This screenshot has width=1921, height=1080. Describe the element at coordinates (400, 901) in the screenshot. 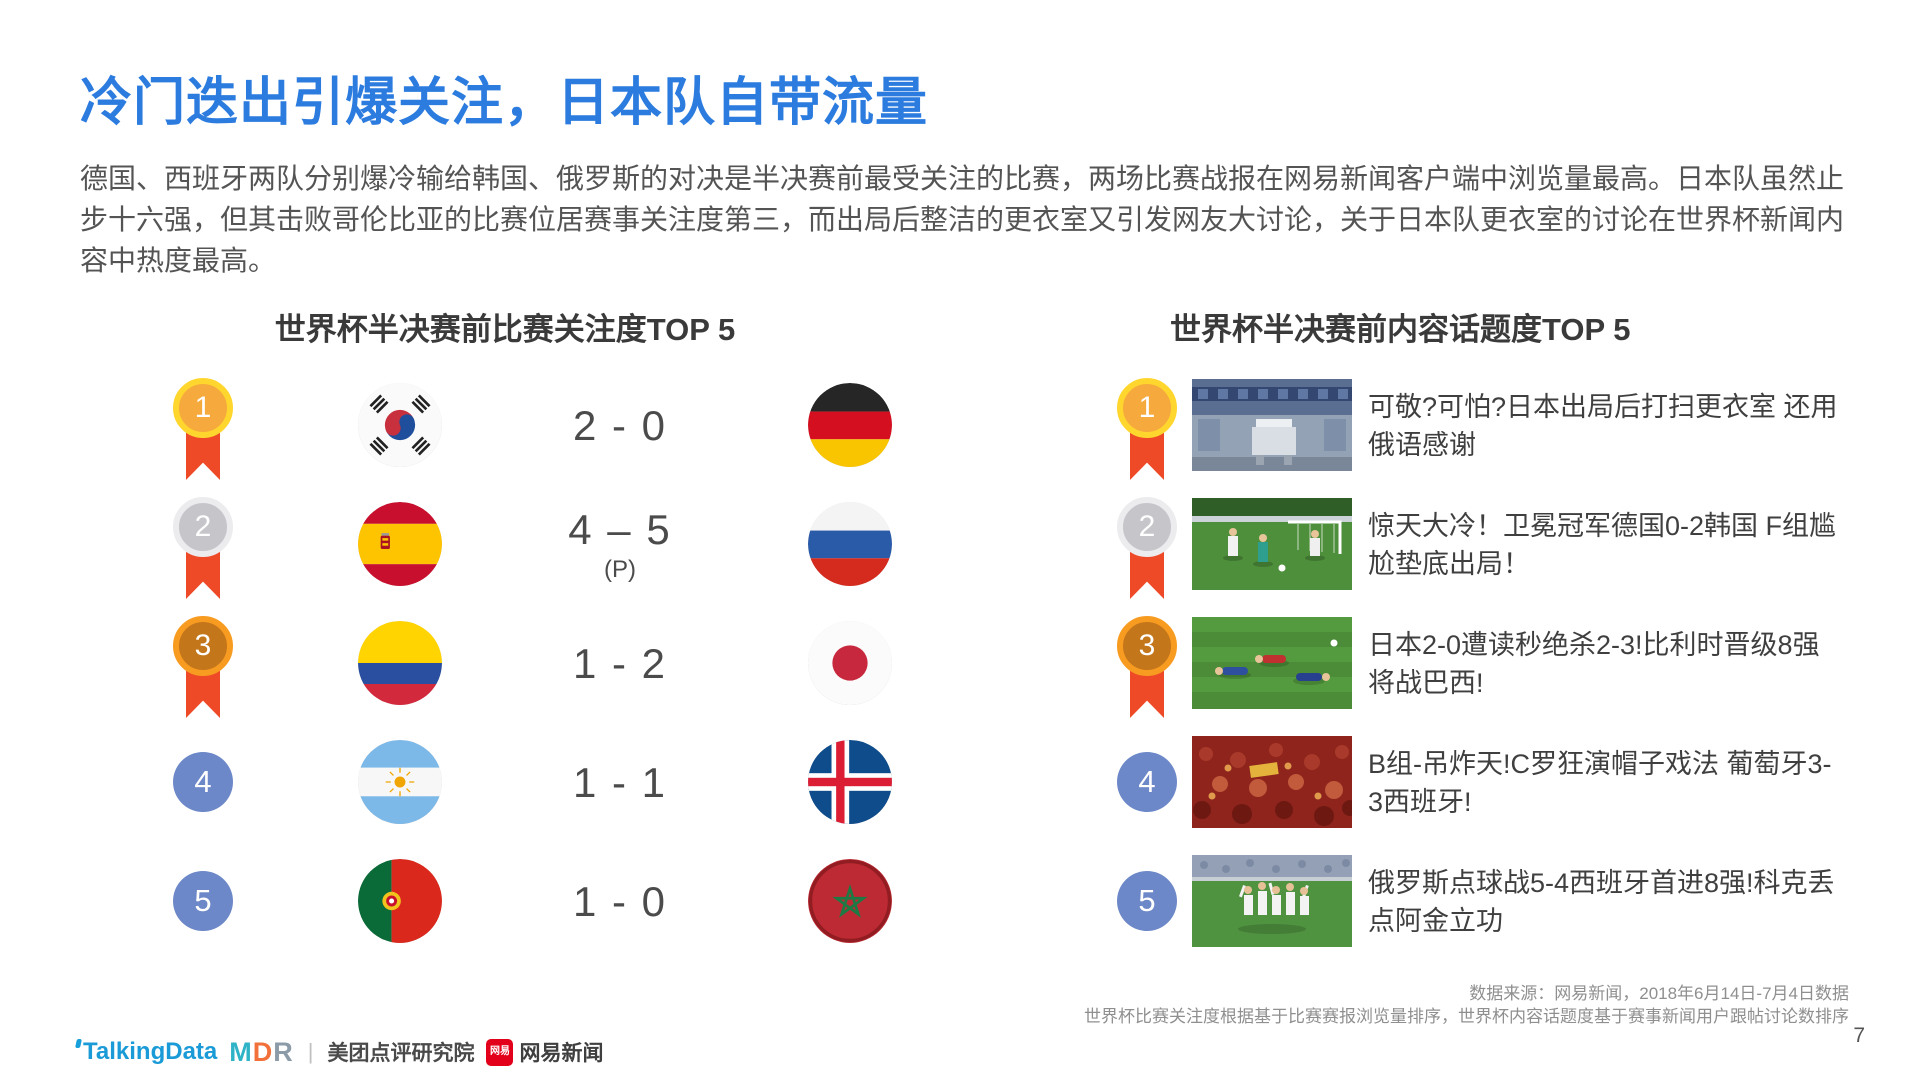

I see `flag-portugal` at that location.